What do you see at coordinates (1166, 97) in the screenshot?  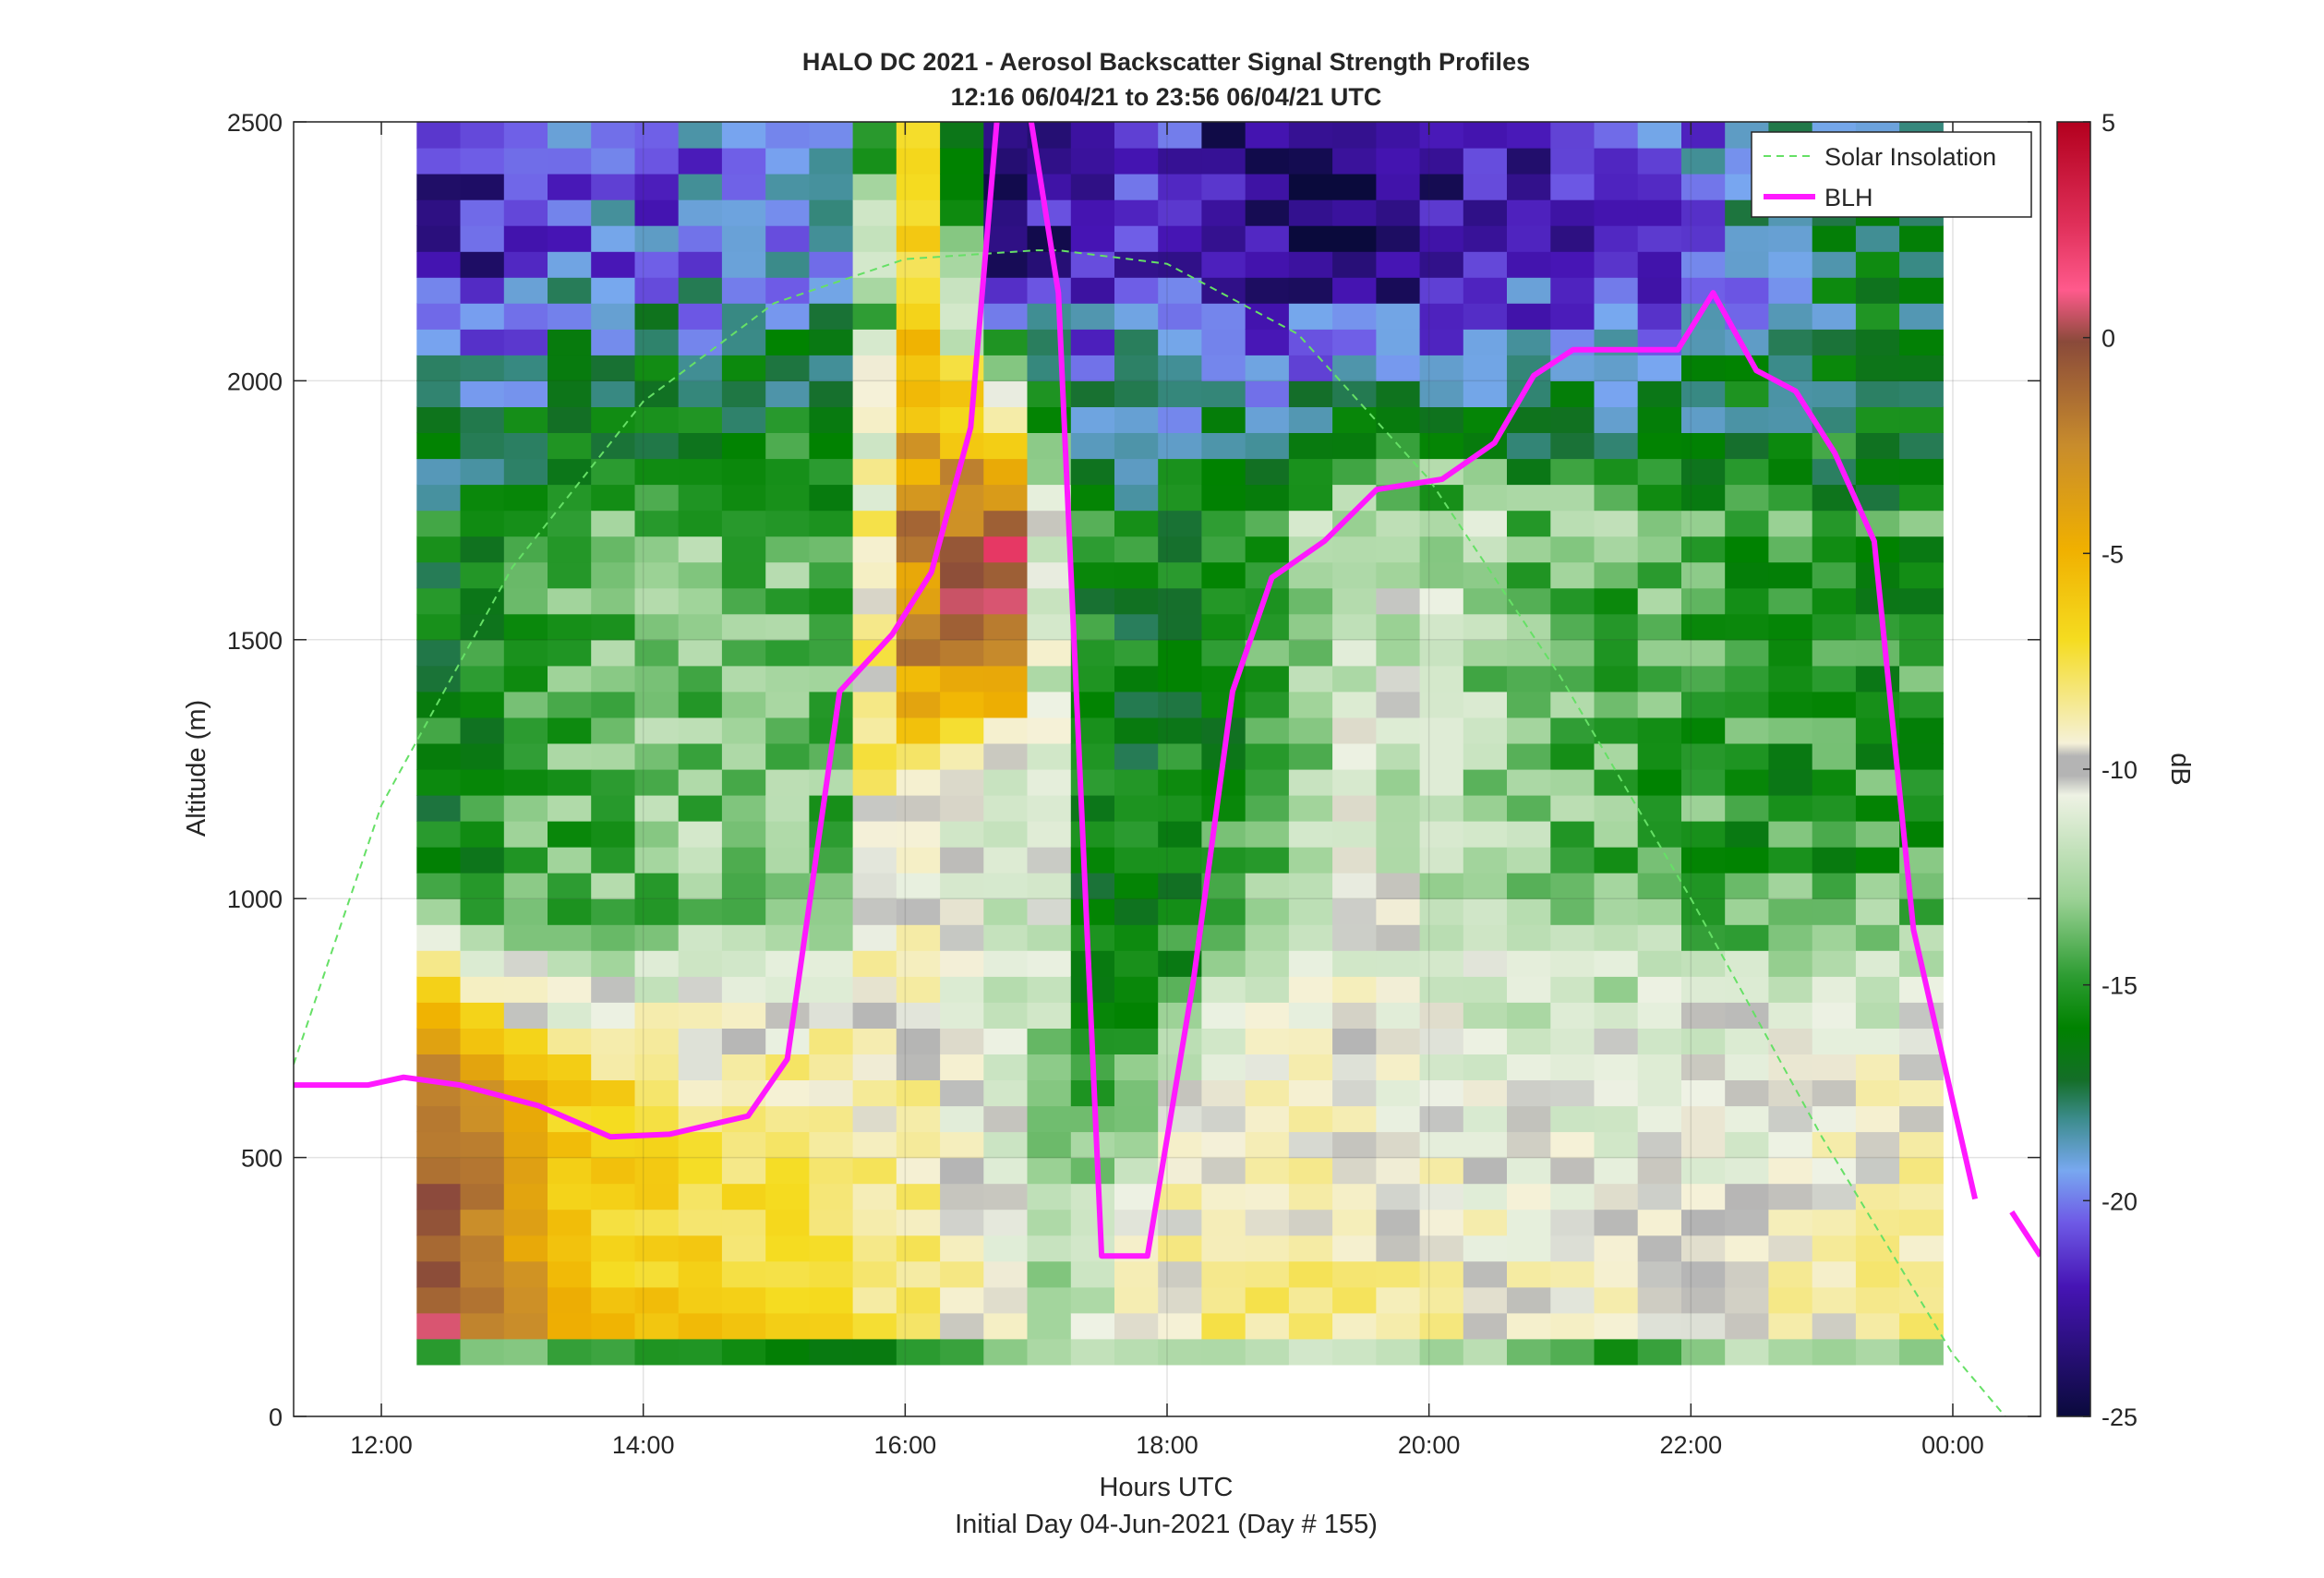 I see `chart-subtitle: 12:16 06/04/21 to 23:56 06/04/21 UTC` at bounding box center [1166, 97].